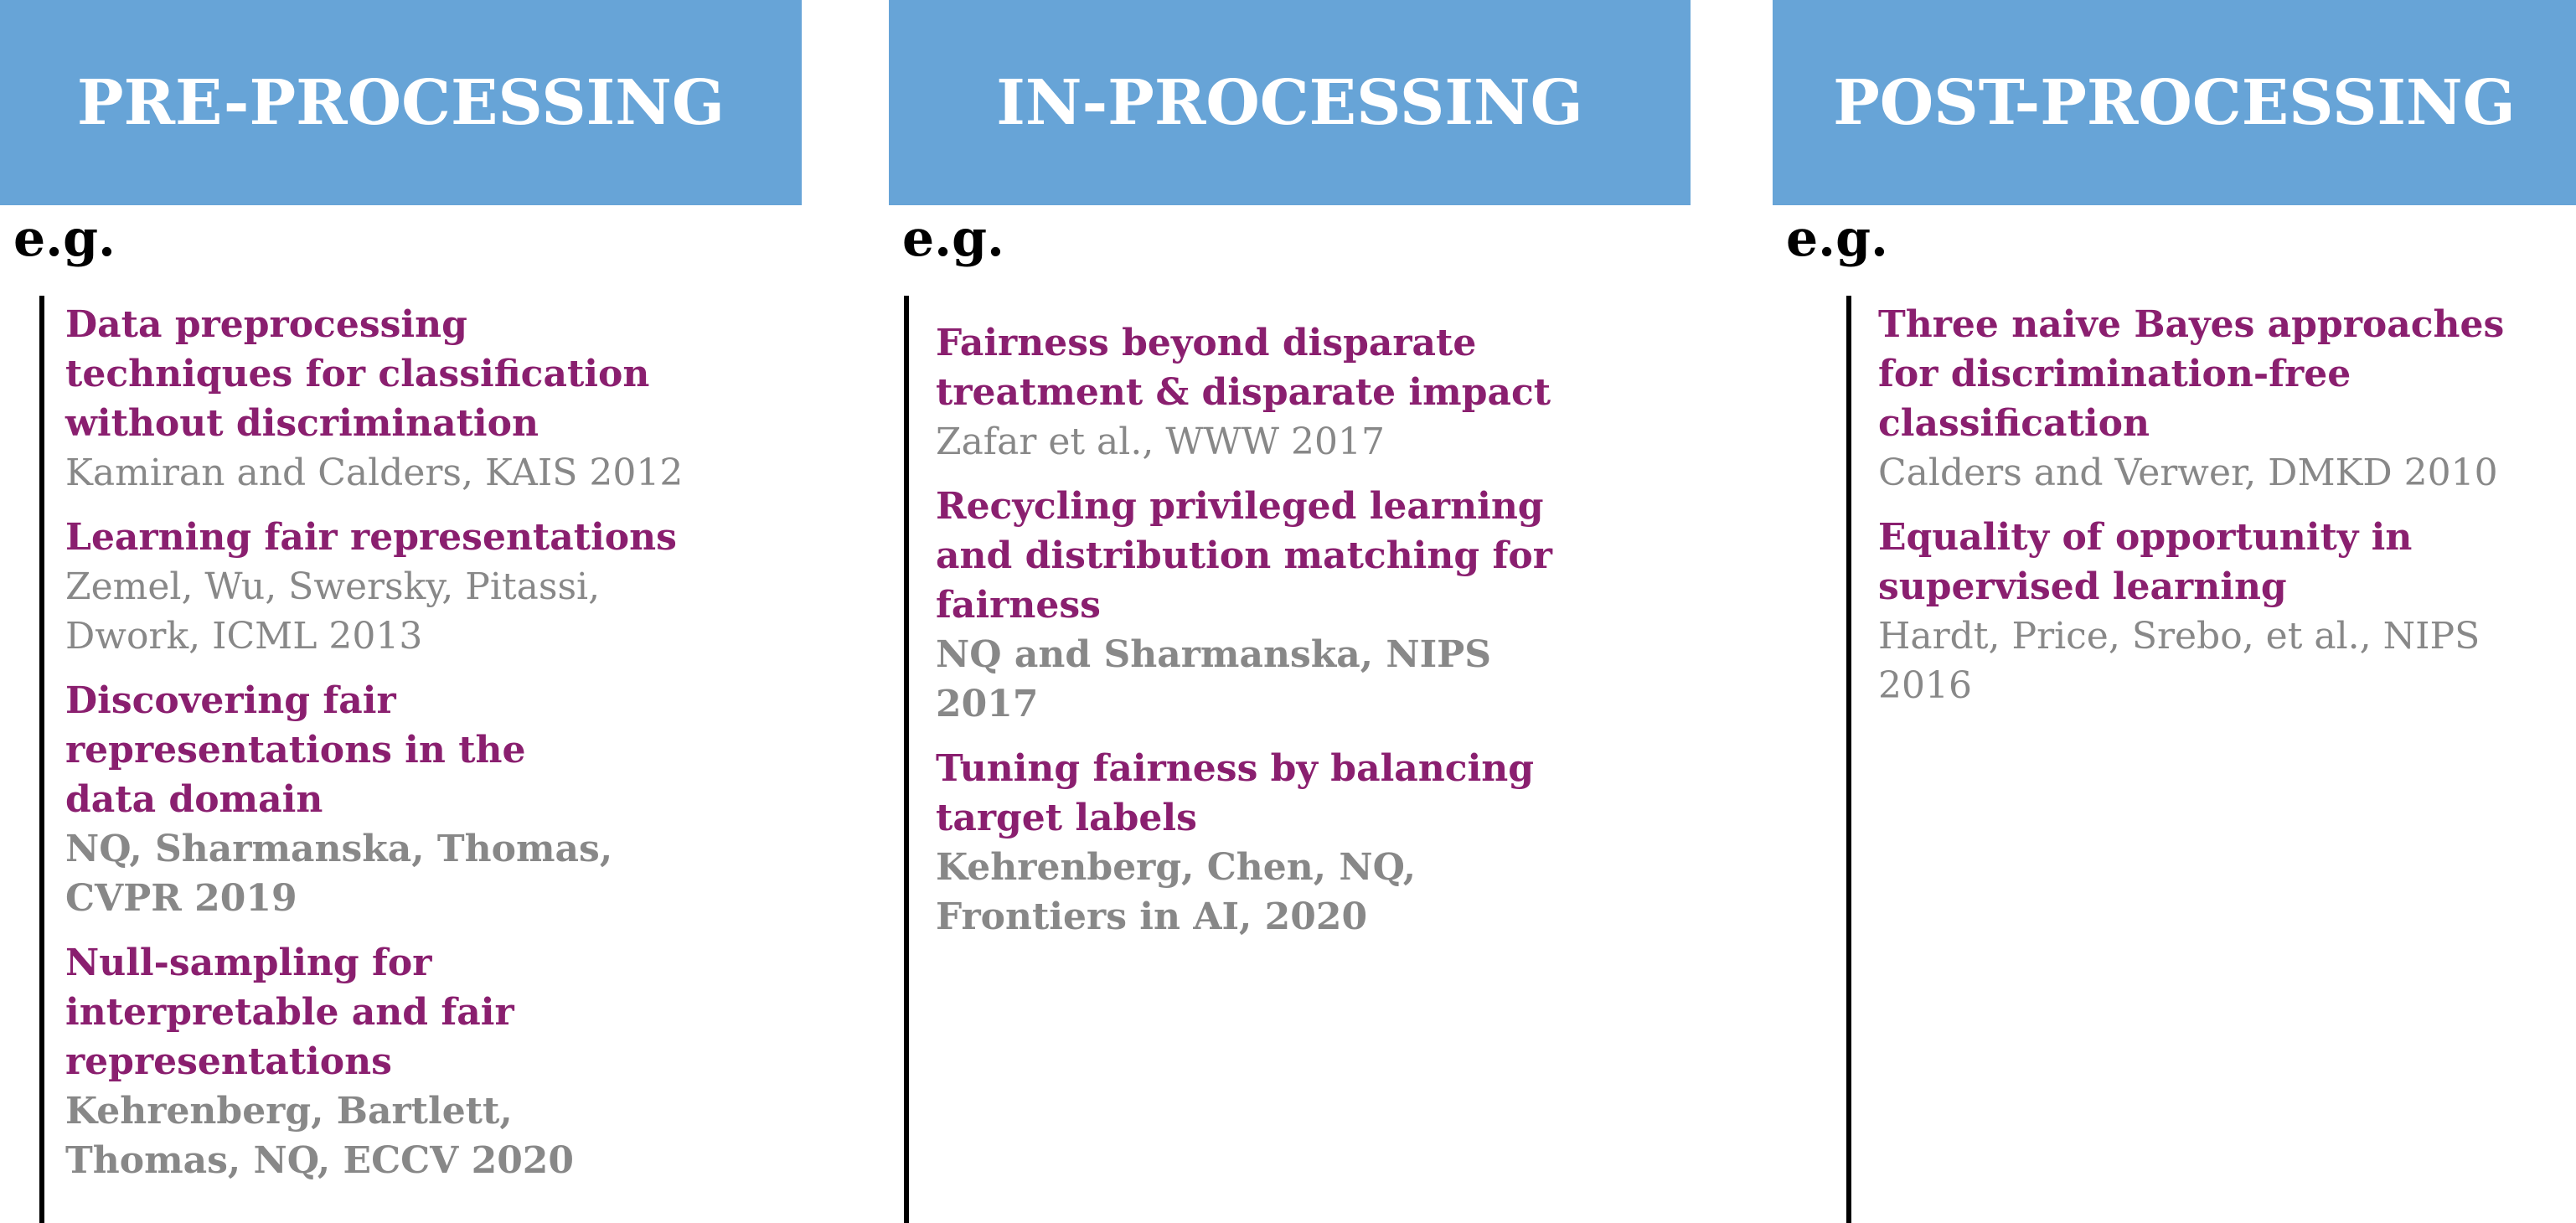 This screenshot has height=1223, width=2576. I want to click on column-header: IN-PROCESSING, so click(1290, 102).